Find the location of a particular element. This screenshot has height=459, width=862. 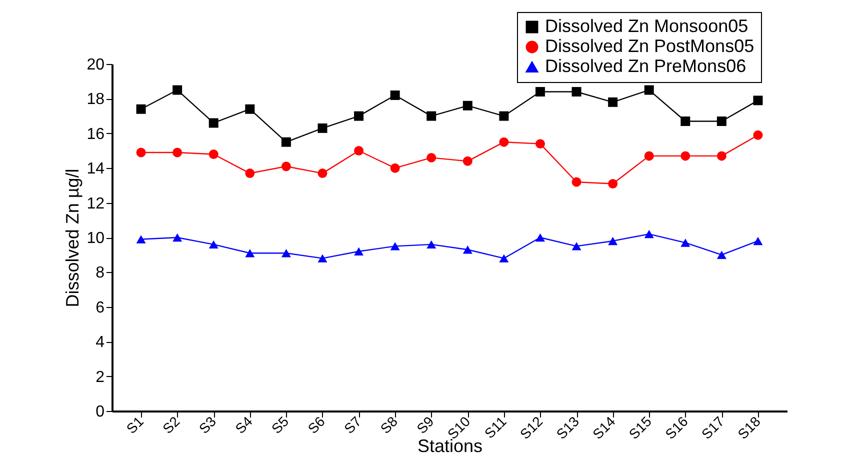

x-tick-label: S8 is located at coordinates (389, 424).